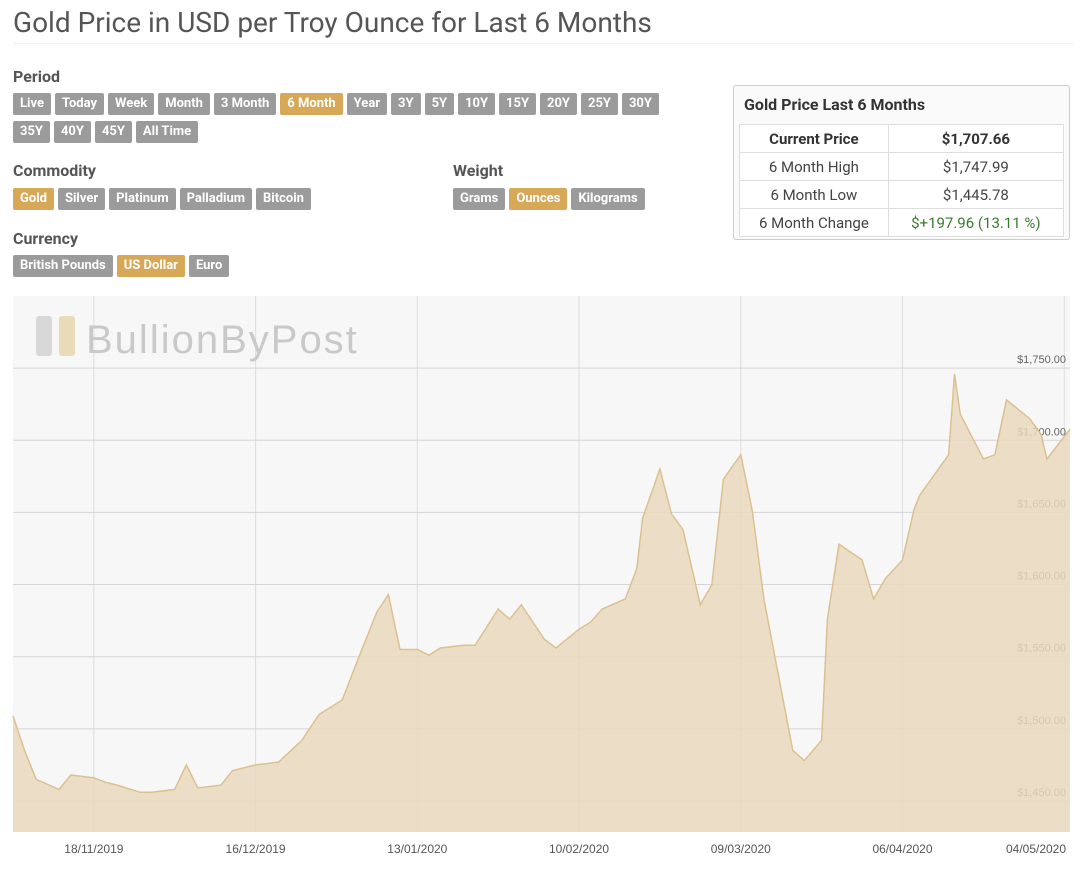 This screenshot has width=1088, height=870. What do you see at coordinates (902, 849) in the screenshot?
I see `x-tick-label: 06/04/2020` at bounding box center [902, 849].